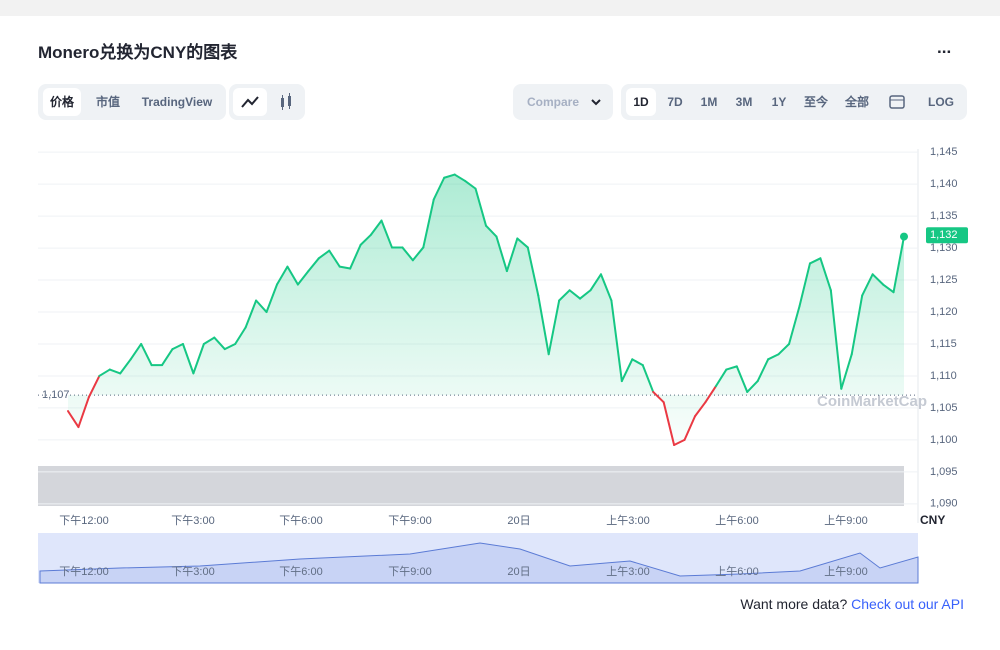 The width and height of the screenshot is (1000, 650). What do you see at coordinates (709, 102) in the screenshot?
I see `range-button: 1M` at bounding box center [709, 102].